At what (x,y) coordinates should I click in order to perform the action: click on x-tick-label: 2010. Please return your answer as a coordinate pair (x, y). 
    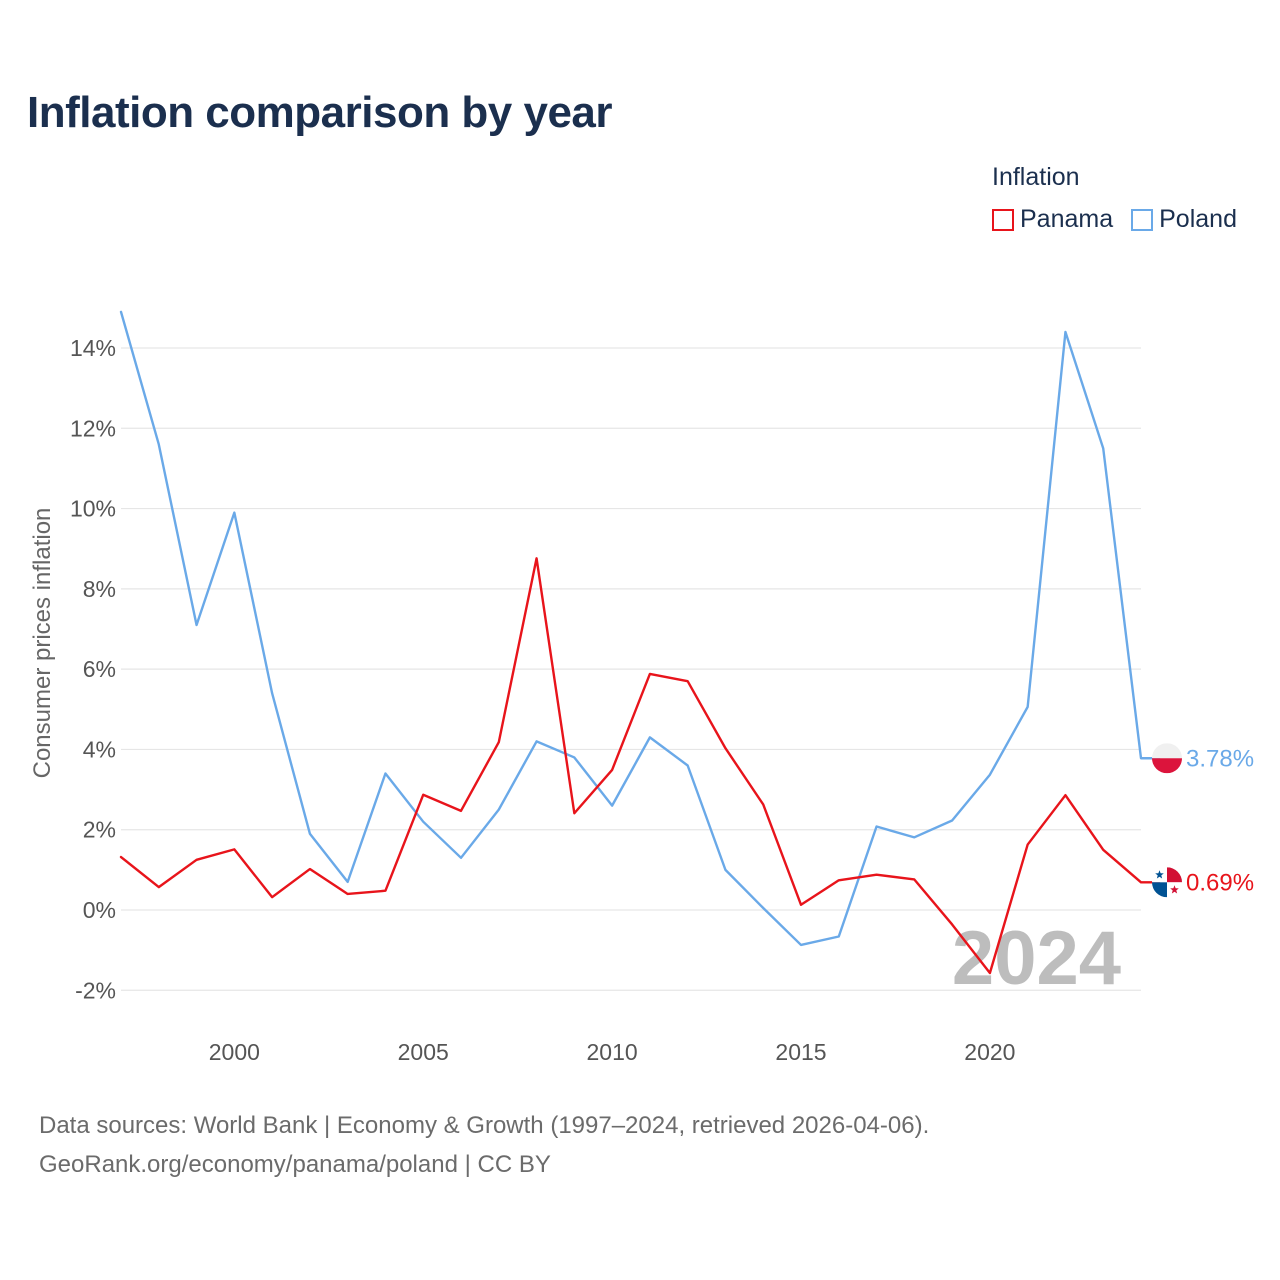
    Looking at the image, I should click on (612, 1052).